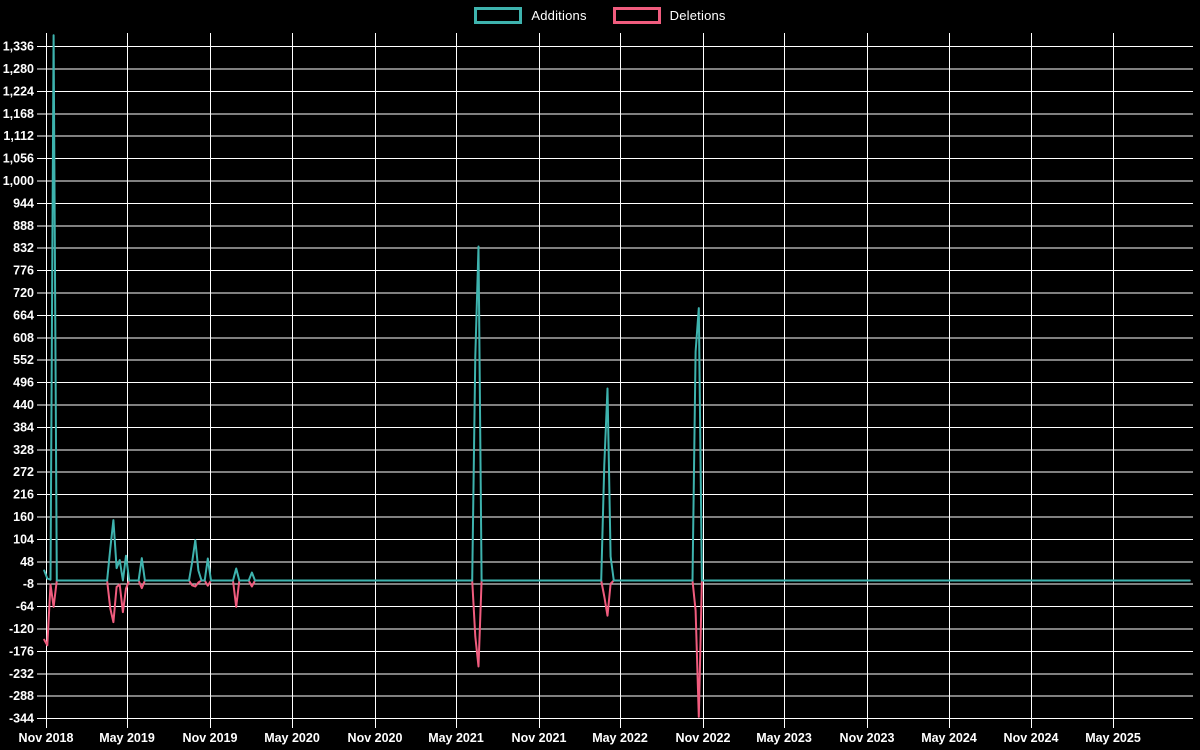 The image size is (1200, 750). I want to click on x-axis-tick-label: Nov 2021, so click(539, 738).